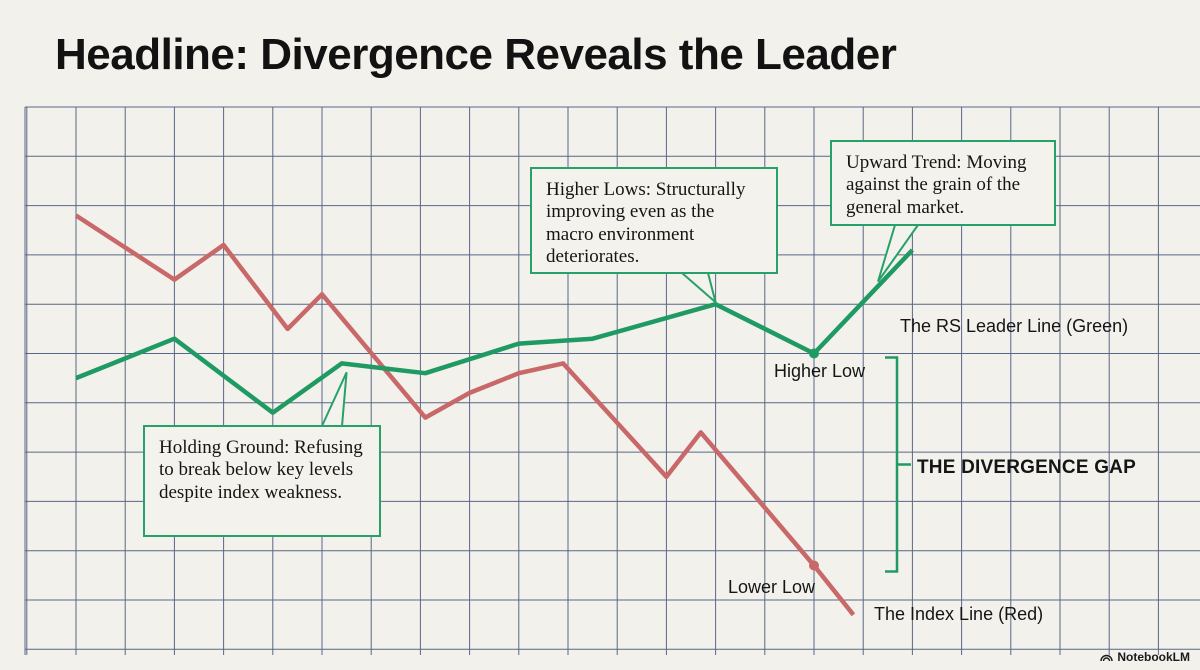  I want to click on divergence-gap-label: THE DIVERGENCE GAP, so click(1026, 467).